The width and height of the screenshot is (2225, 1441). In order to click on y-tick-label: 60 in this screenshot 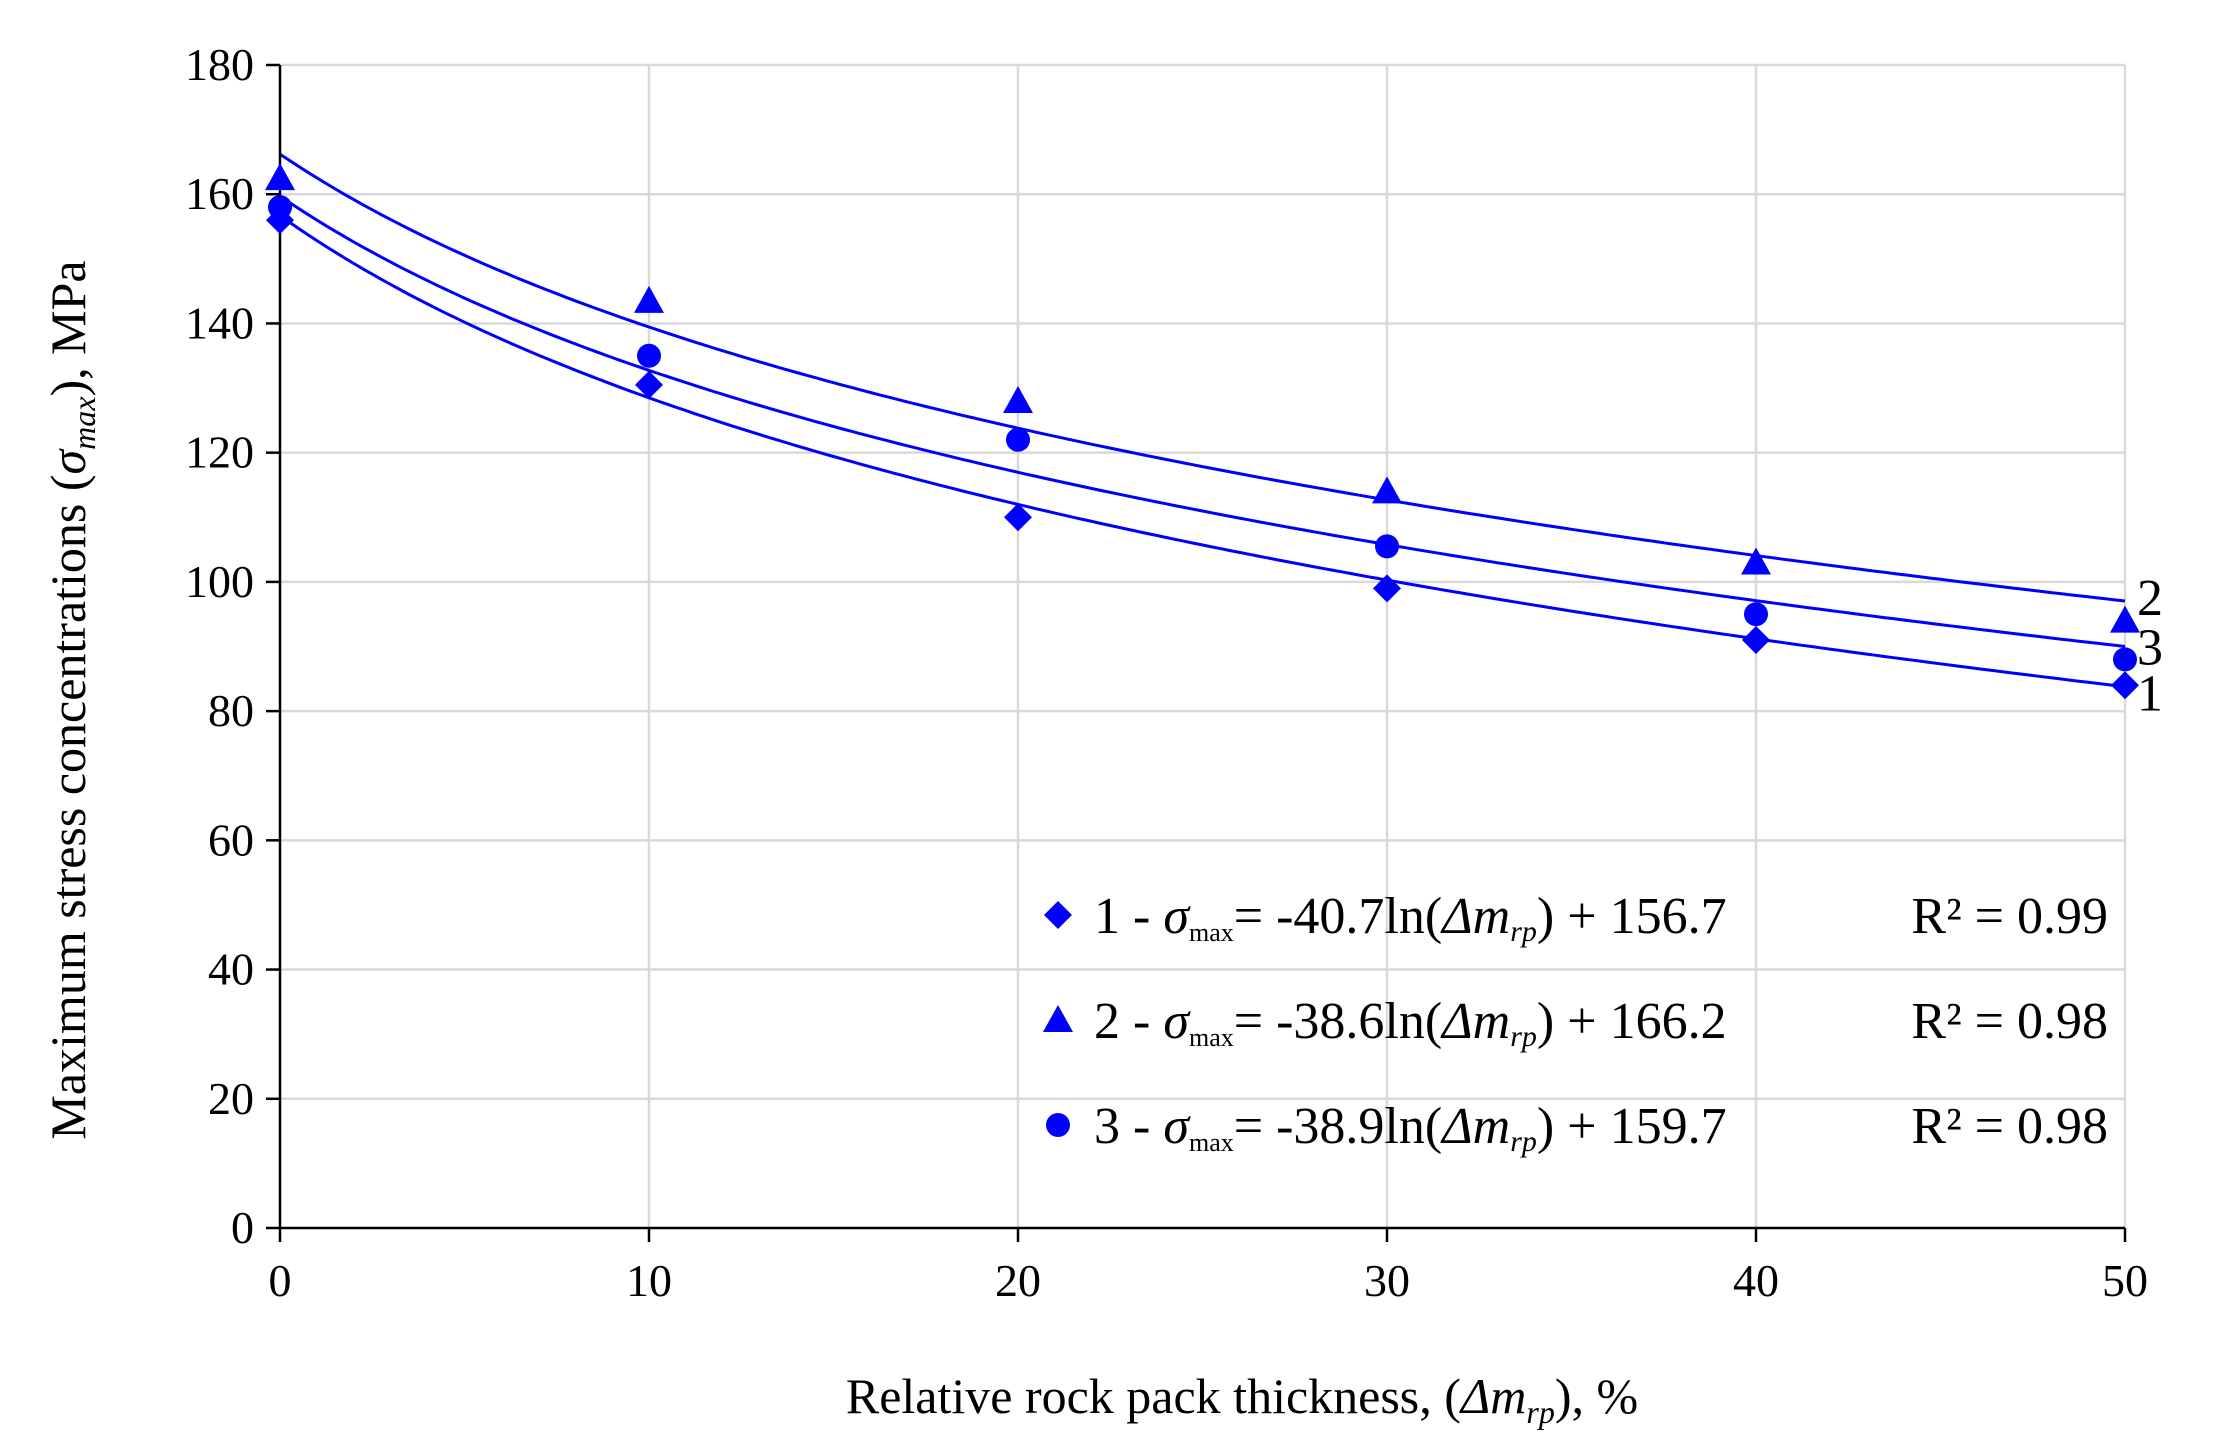, I will do `click(231, 839)`.